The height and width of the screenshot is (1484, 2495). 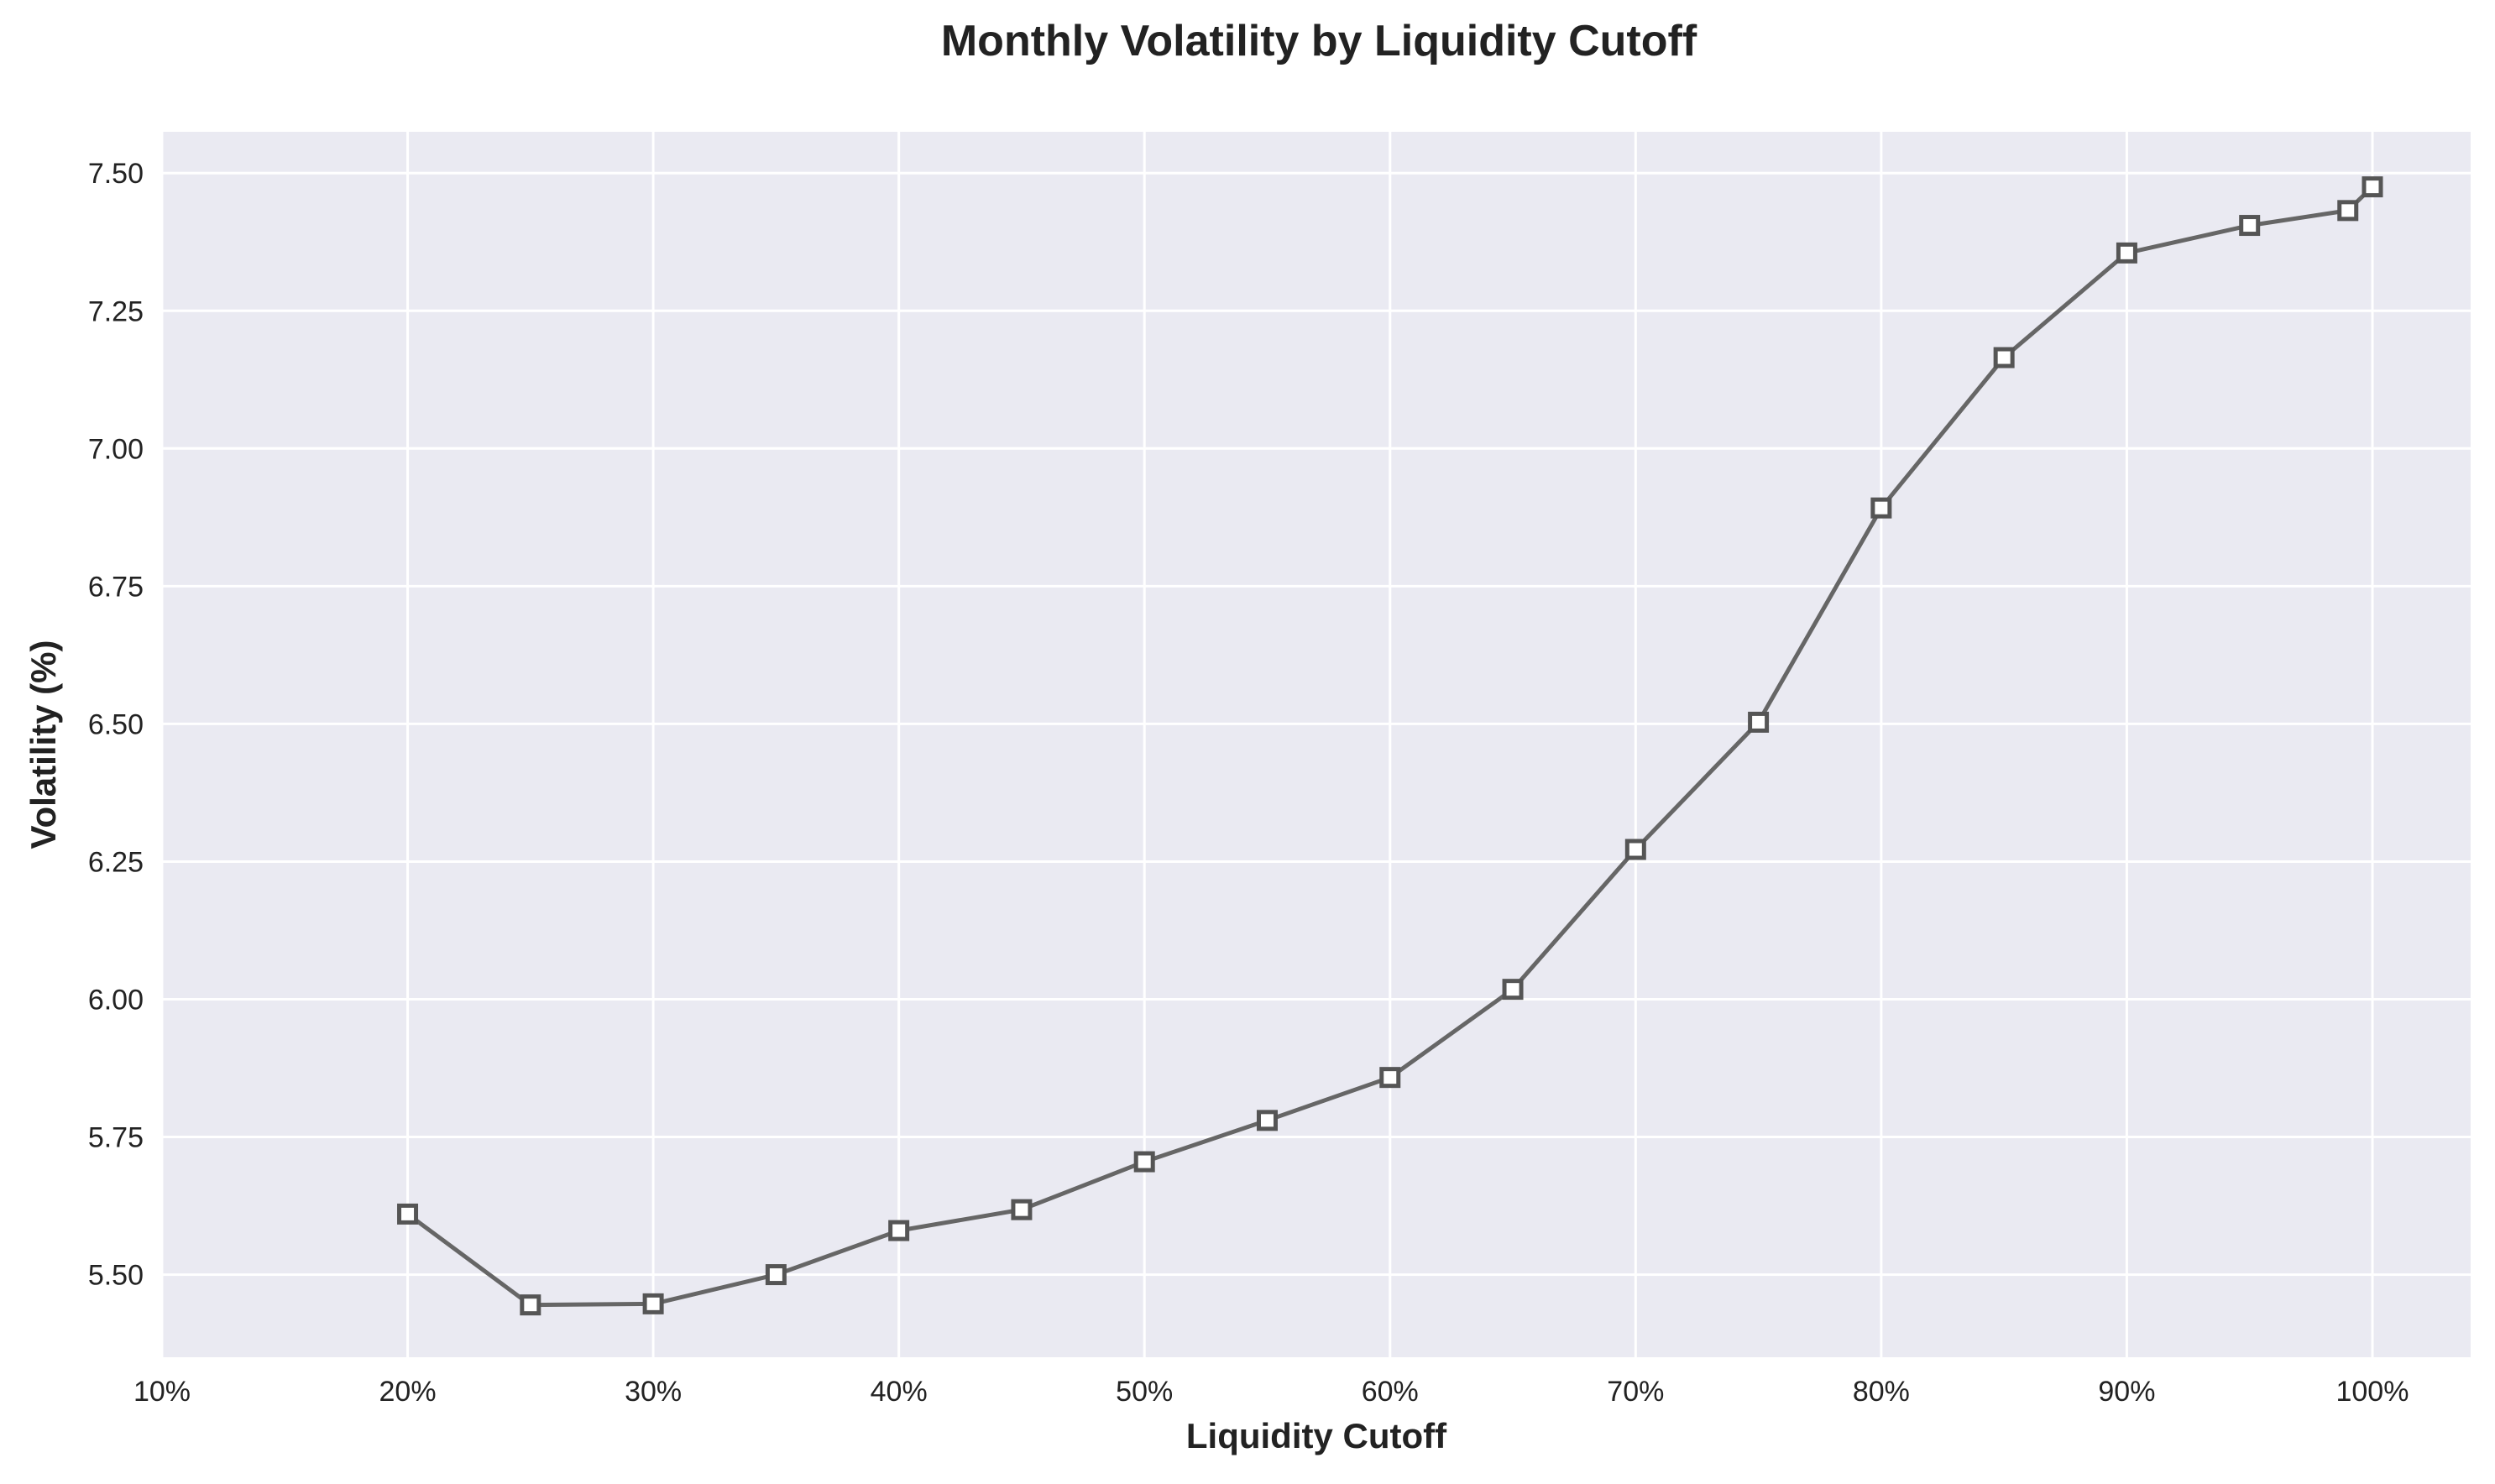 What do you see at coordinates (2372, 1392) in the screenshot?
I see `x-tick-label: 100%` at bounding box center [2372, 1392].